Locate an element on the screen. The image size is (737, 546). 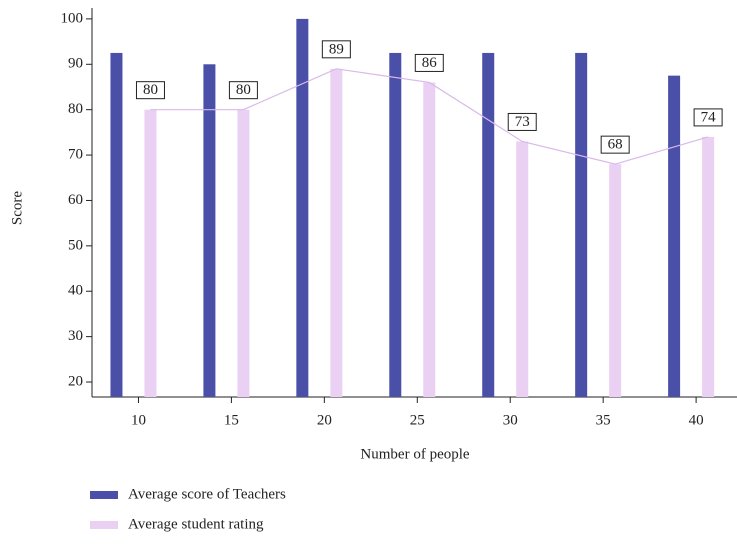
data-label: 73 is located at coordinates (522, 122).